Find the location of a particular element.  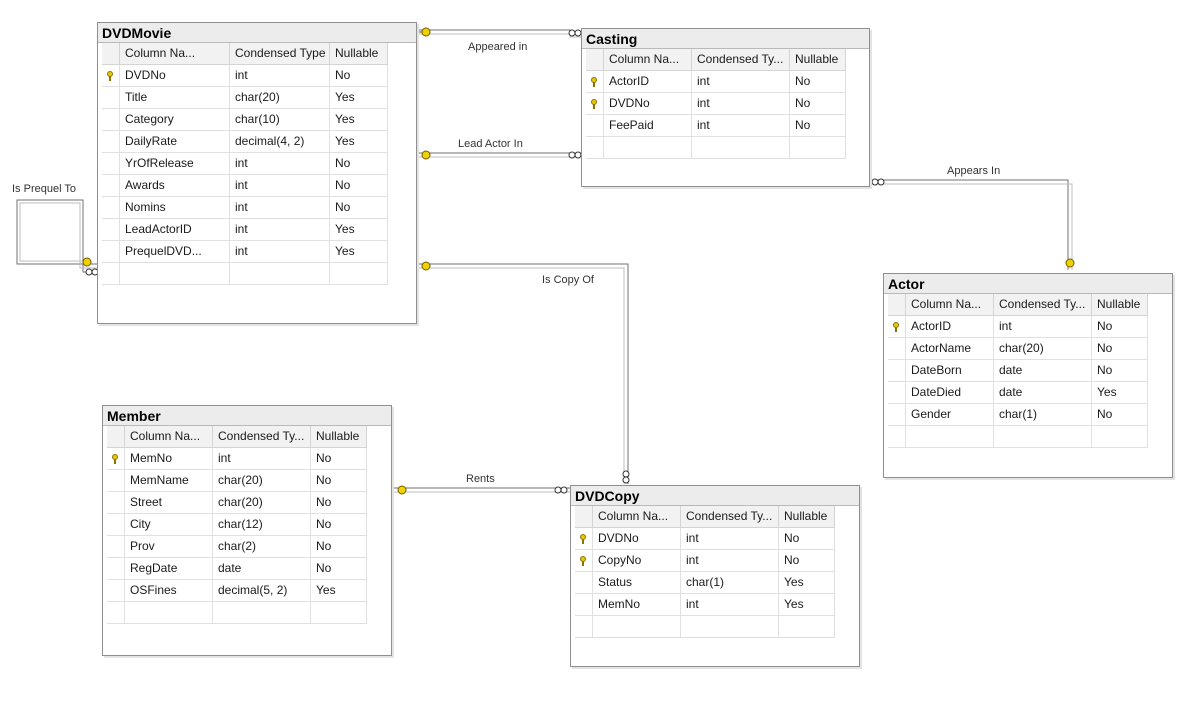

column-row: MemNo int Yes is located at coordinates (705, 605).